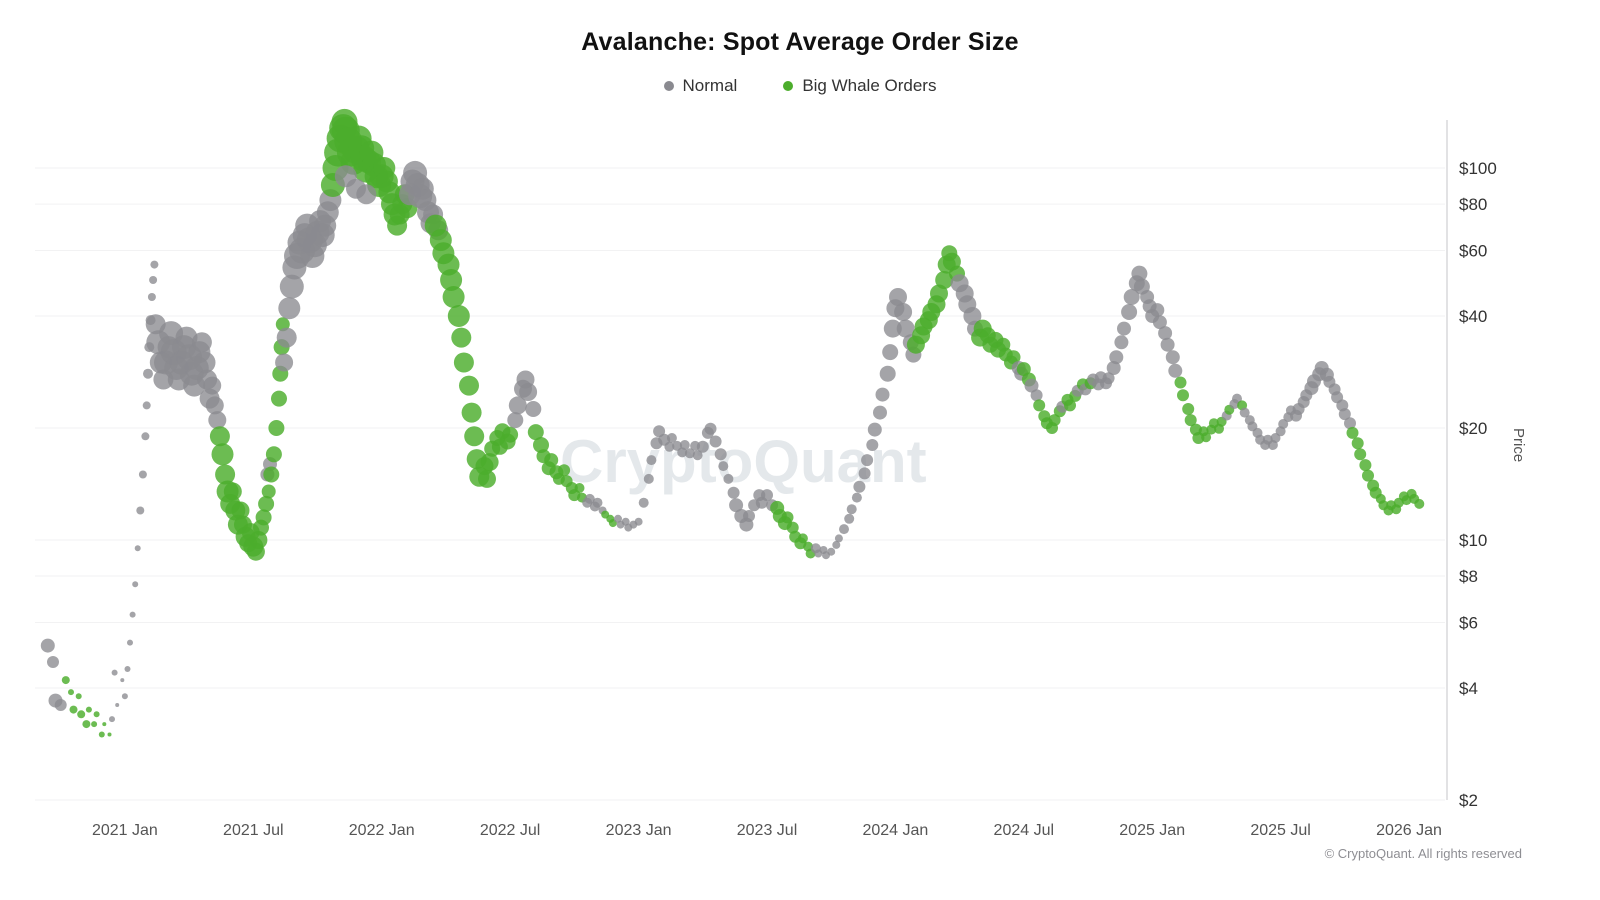 The height and width of the screenshot is (900, 1600). I want to click on legend-item-big-whale-orders: Big Whale Orders, so click(859, 86).